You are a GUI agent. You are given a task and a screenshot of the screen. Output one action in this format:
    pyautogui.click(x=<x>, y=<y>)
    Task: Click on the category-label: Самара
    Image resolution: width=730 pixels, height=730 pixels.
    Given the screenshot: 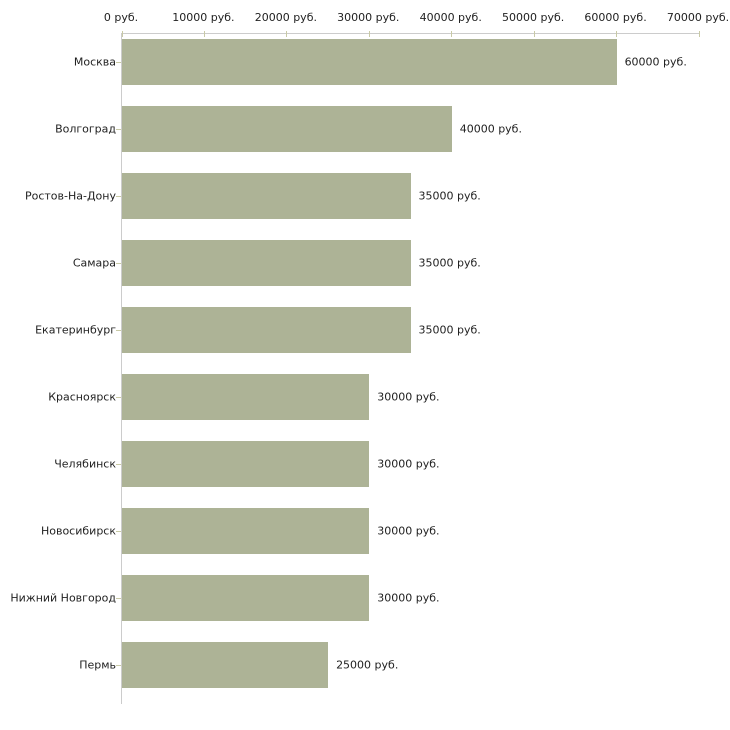 What is the action you would take?
    pyautogui.click(x=94, y=263)
    